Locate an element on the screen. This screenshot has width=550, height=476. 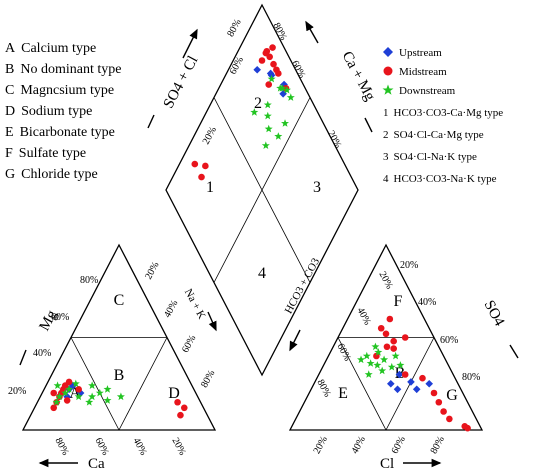
diamond-subdivisions is located at coordinates (262, 190).